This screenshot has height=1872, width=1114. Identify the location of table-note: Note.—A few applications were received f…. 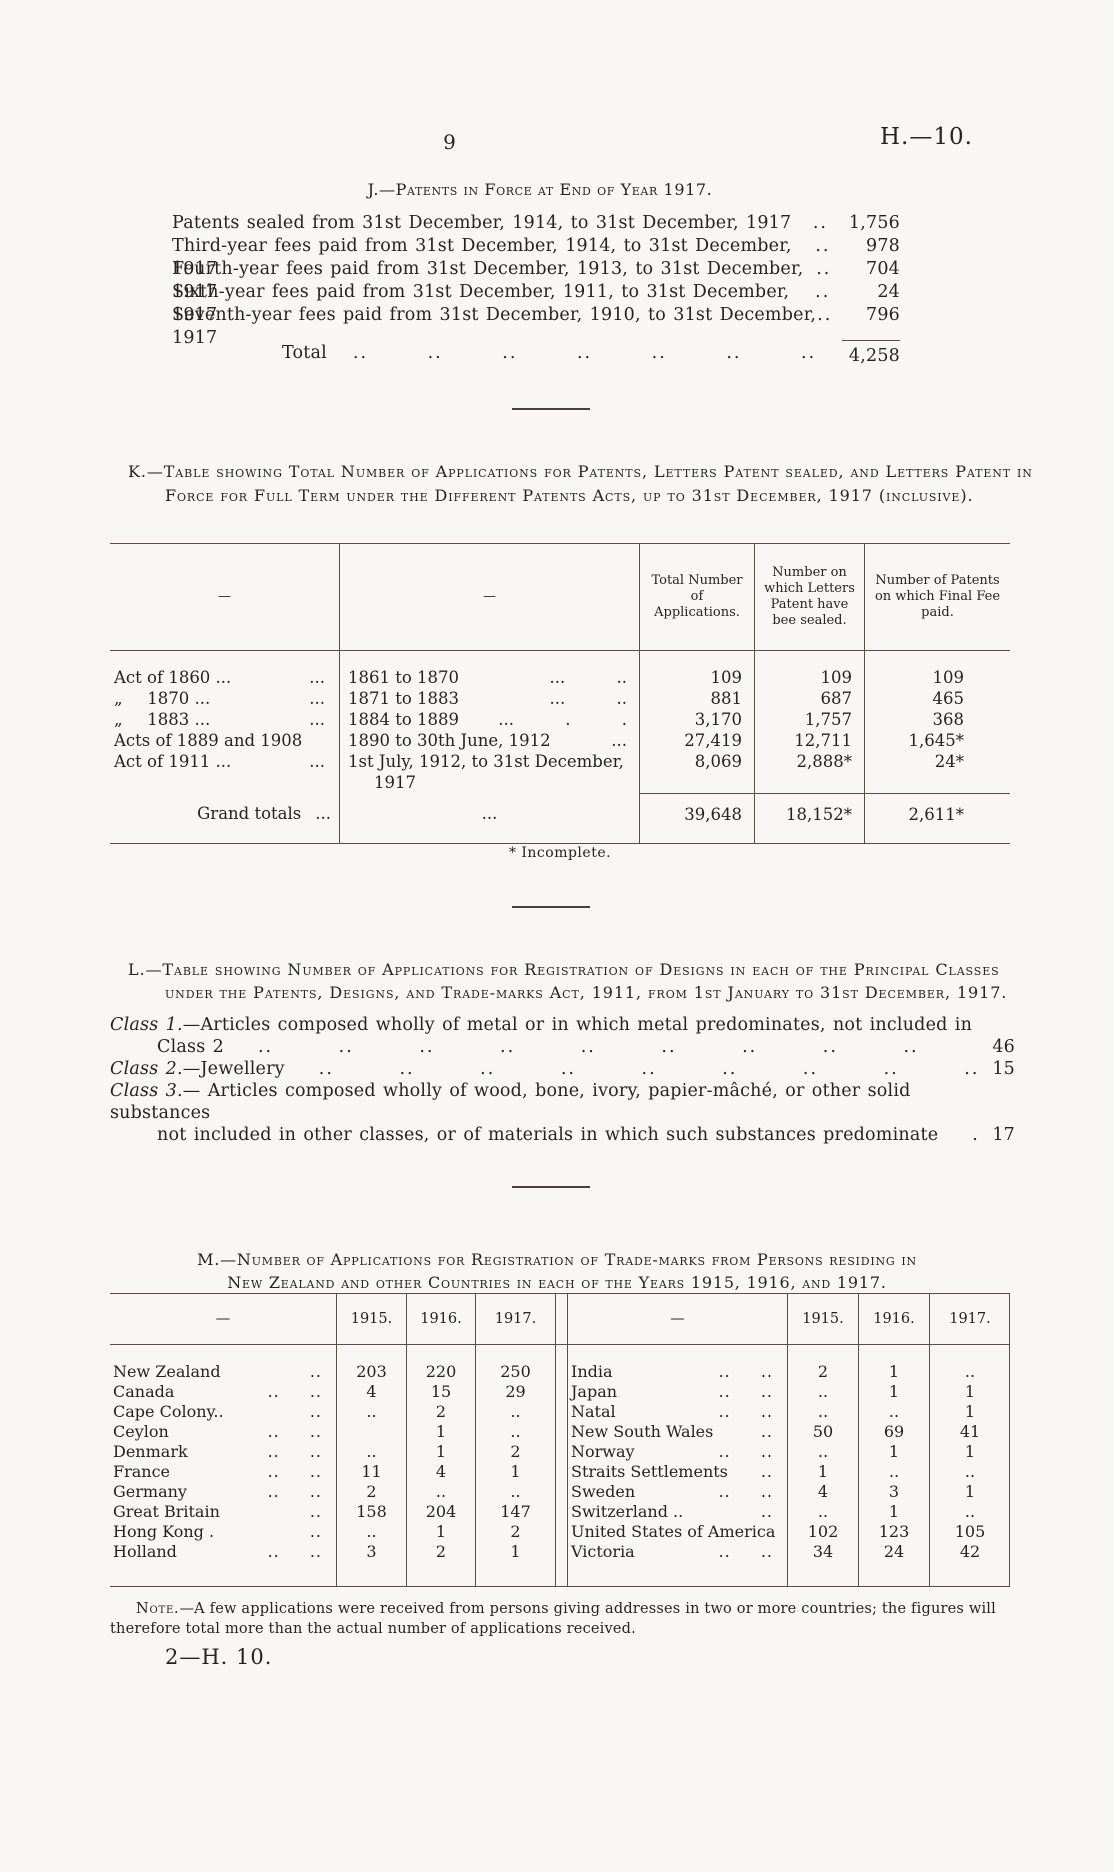
(564, 1619).